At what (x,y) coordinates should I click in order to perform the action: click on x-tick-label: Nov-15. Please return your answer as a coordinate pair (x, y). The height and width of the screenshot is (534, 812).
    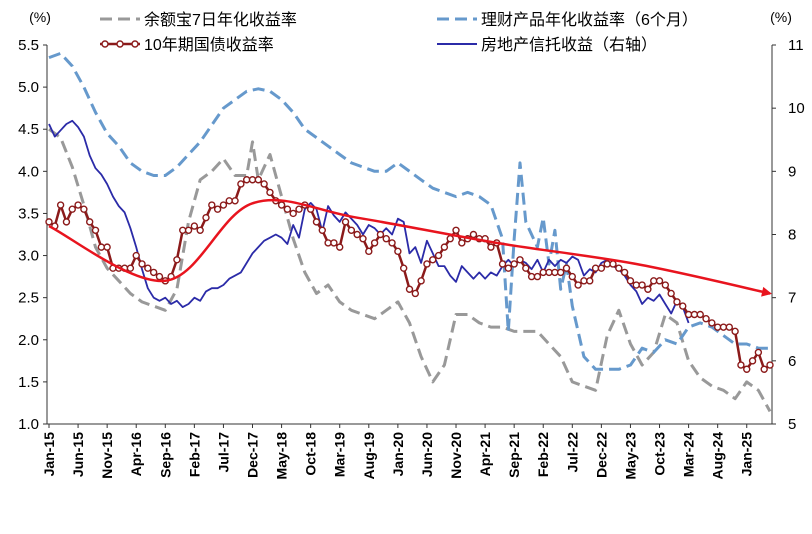
    Looking at the image, I should click on (107, 455).